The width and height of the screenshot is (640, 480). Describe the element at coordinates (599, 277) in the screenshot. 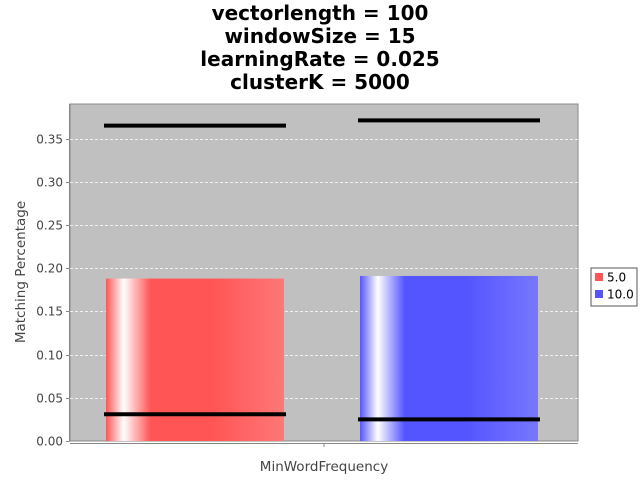

I see `legend-swatch-5.0` at that location.